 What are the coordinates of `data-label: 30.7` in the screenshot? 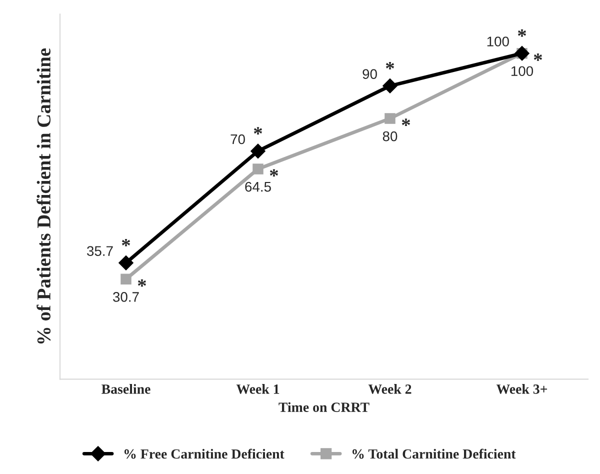 It's located at (126, 297).